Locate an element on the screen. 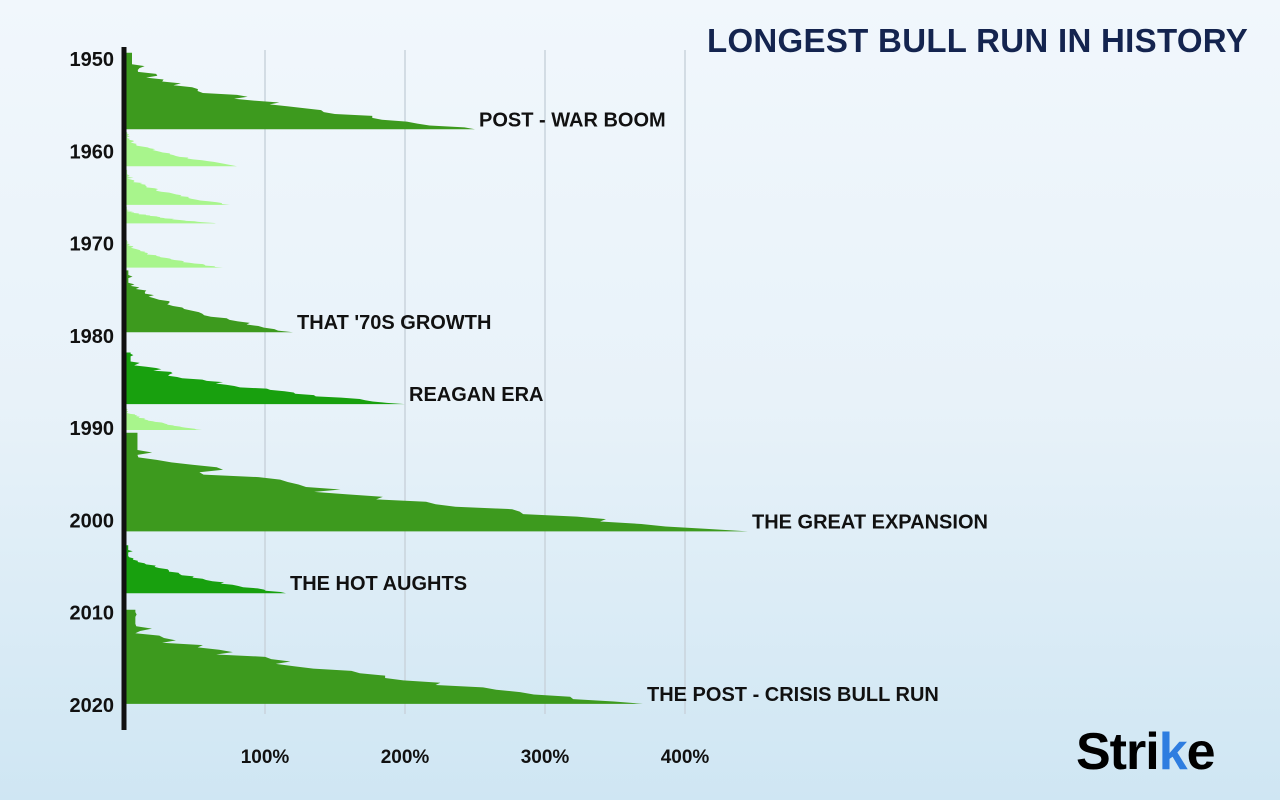 The width and height of the screenshot is (1280, 800). strike-logo: Strike is located at coordinates (1146, 752).